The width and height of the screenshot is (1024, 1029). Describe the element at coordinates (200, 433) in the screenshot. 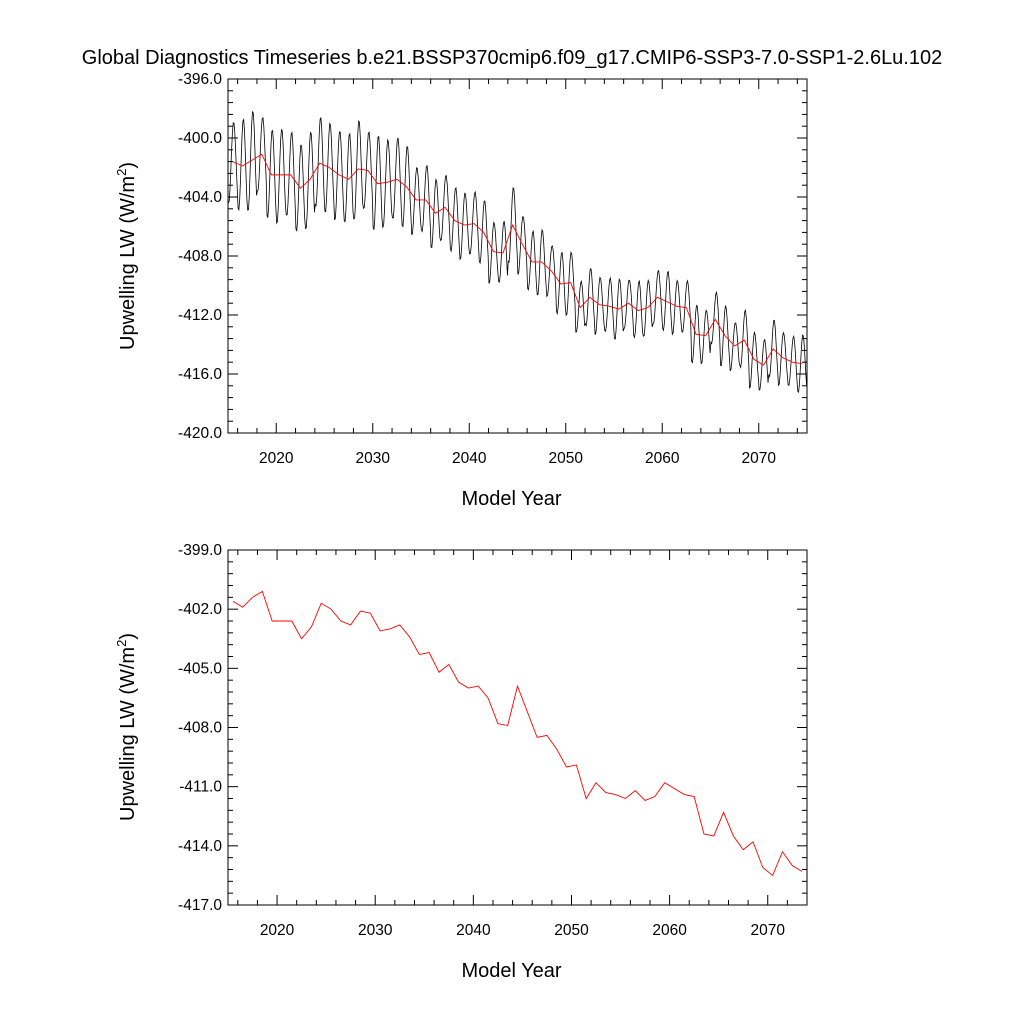

I see `y-tick-label: -420.0` at that location.